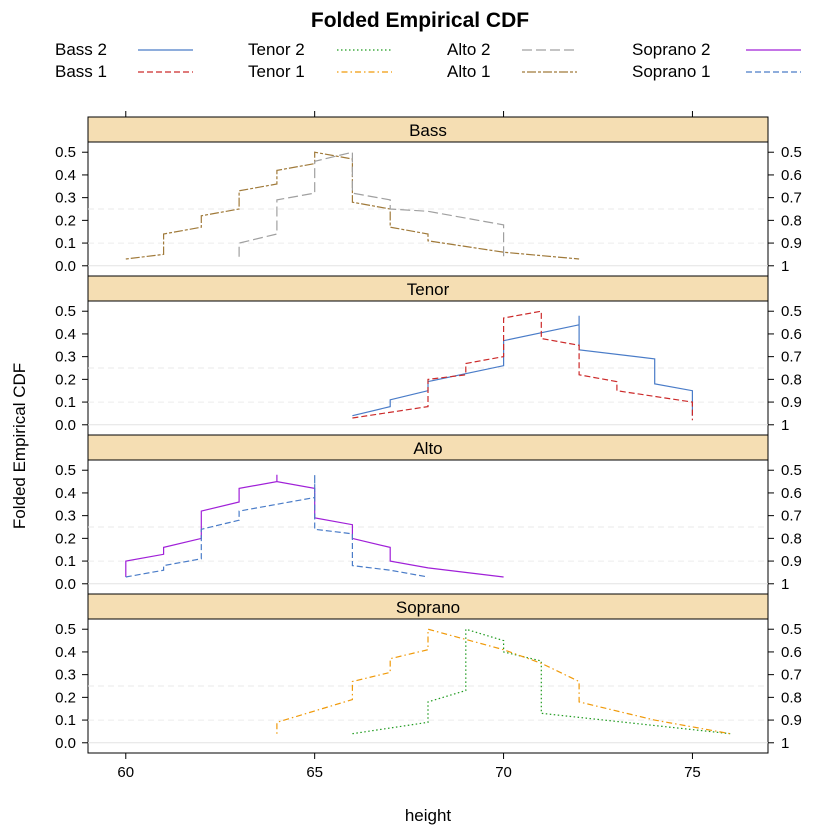 Image resolution: width=840 pixels, height=840 pixels. I want to click on series-tenor-1-line, so click(503, 681).